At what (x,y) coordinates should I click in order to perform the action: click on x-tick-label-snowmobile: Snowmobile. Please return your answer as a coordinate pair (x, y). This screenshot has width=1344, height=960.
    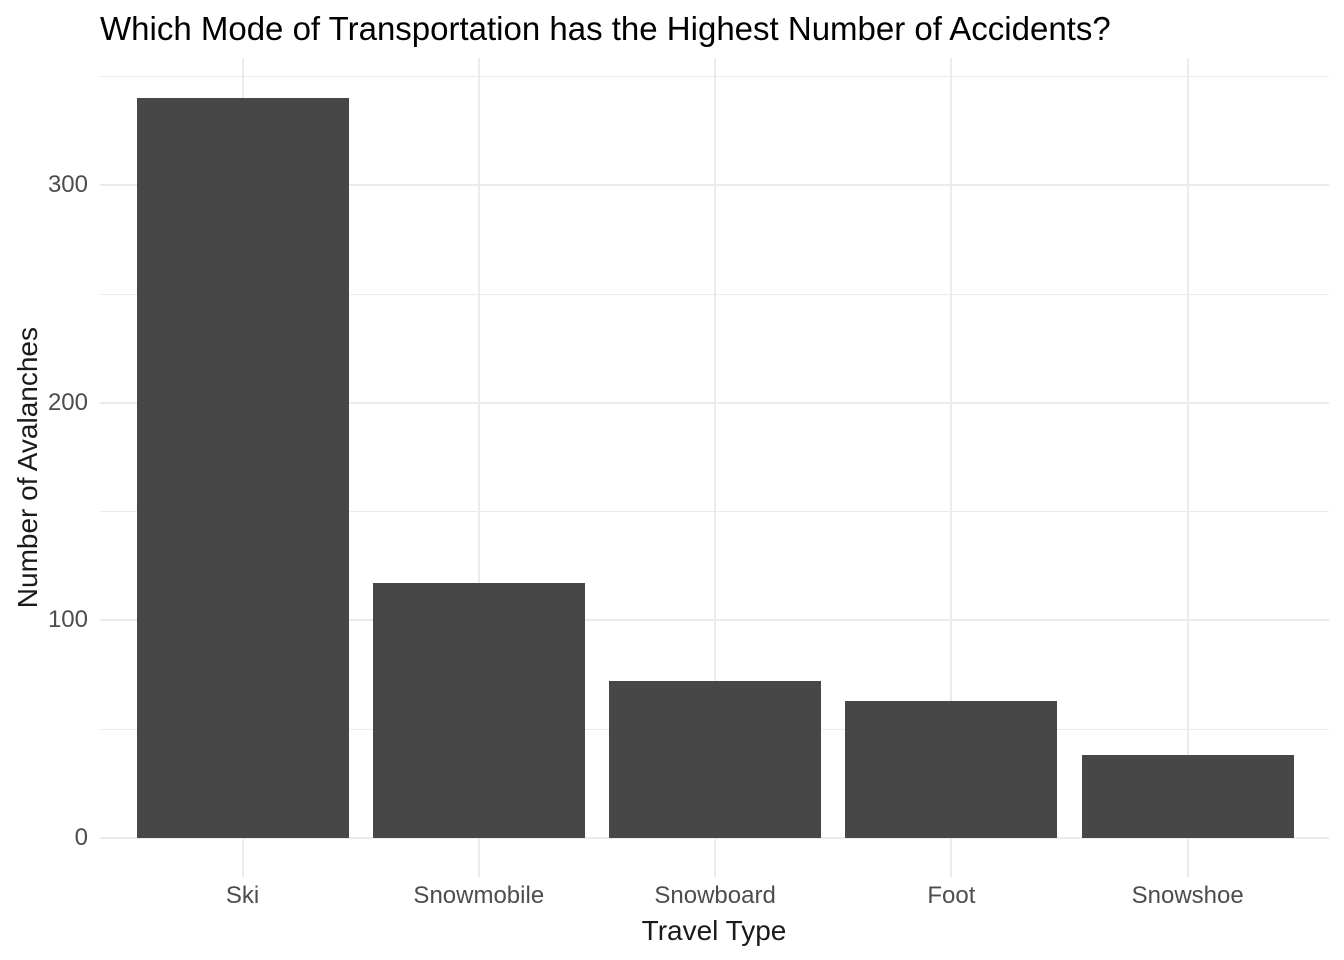
    Looking at the image, I should click on (479, 895).